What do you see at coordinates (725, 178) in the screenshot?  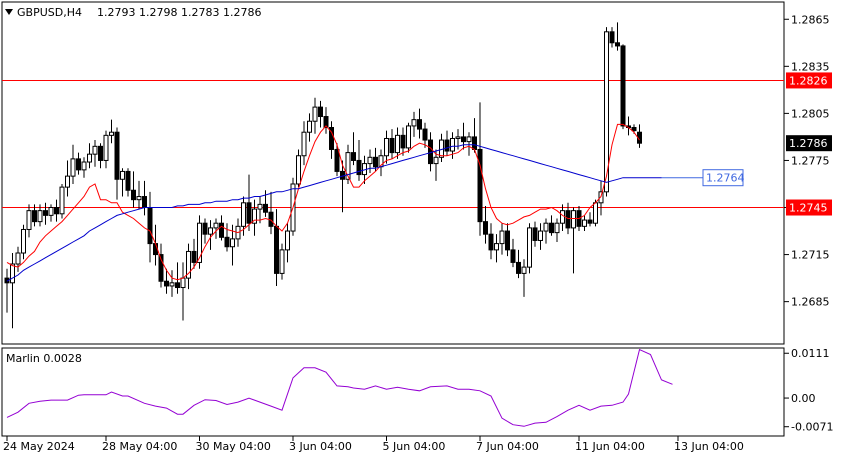 I see `ma-callout-label: 1.2764` at bounding box center [725, 178].